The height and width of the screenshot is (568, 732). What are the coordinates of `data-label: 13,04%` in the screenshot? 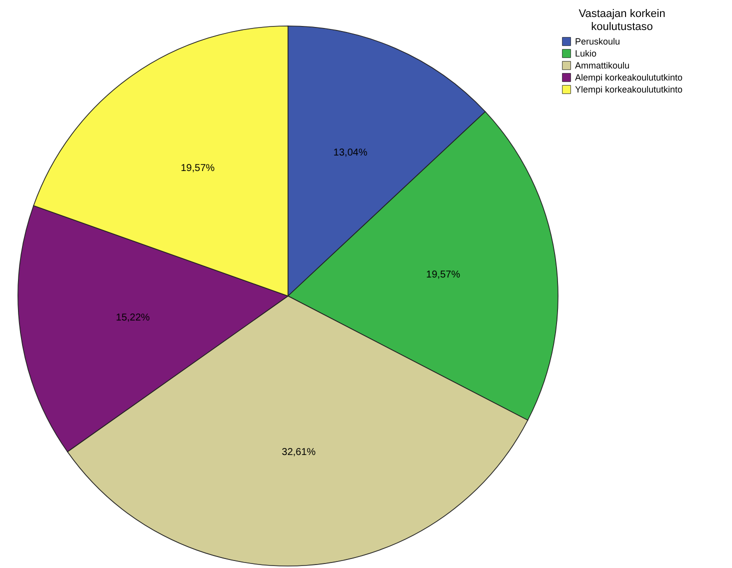 It's located at (350, 152).